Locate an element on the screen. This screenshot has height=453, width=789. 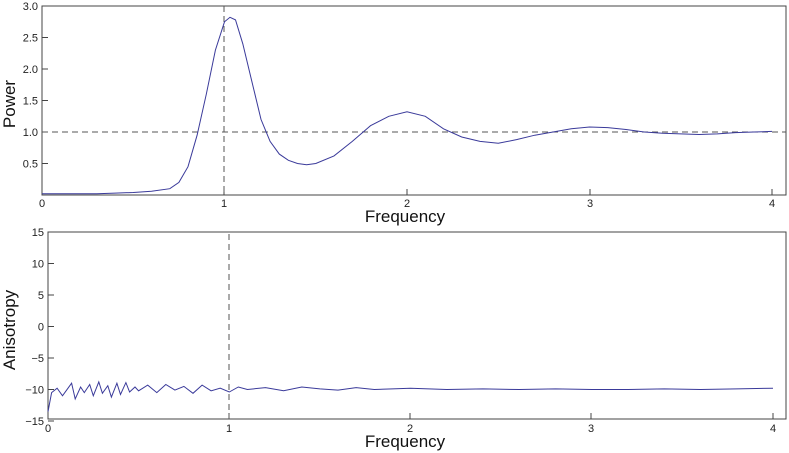
power-x-axis-title: Frequency is located at coordinates (405, 216).